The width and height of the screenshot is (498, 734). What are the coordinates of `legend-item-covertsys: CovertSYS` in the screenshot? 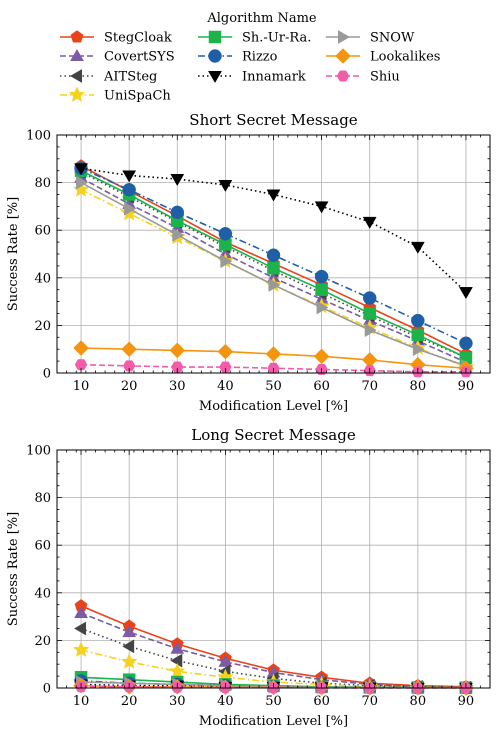 It's located at (117, 57).